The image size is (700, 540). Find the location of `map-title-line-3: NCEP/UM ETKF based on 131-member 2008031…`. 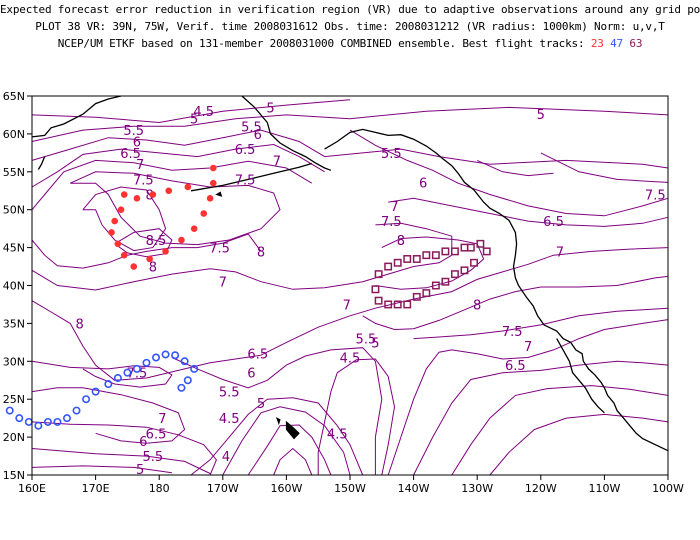

map-title-line-3: NCEP/UM ETKF based on 131-member 2008031… is located at coordinates (350, 43).